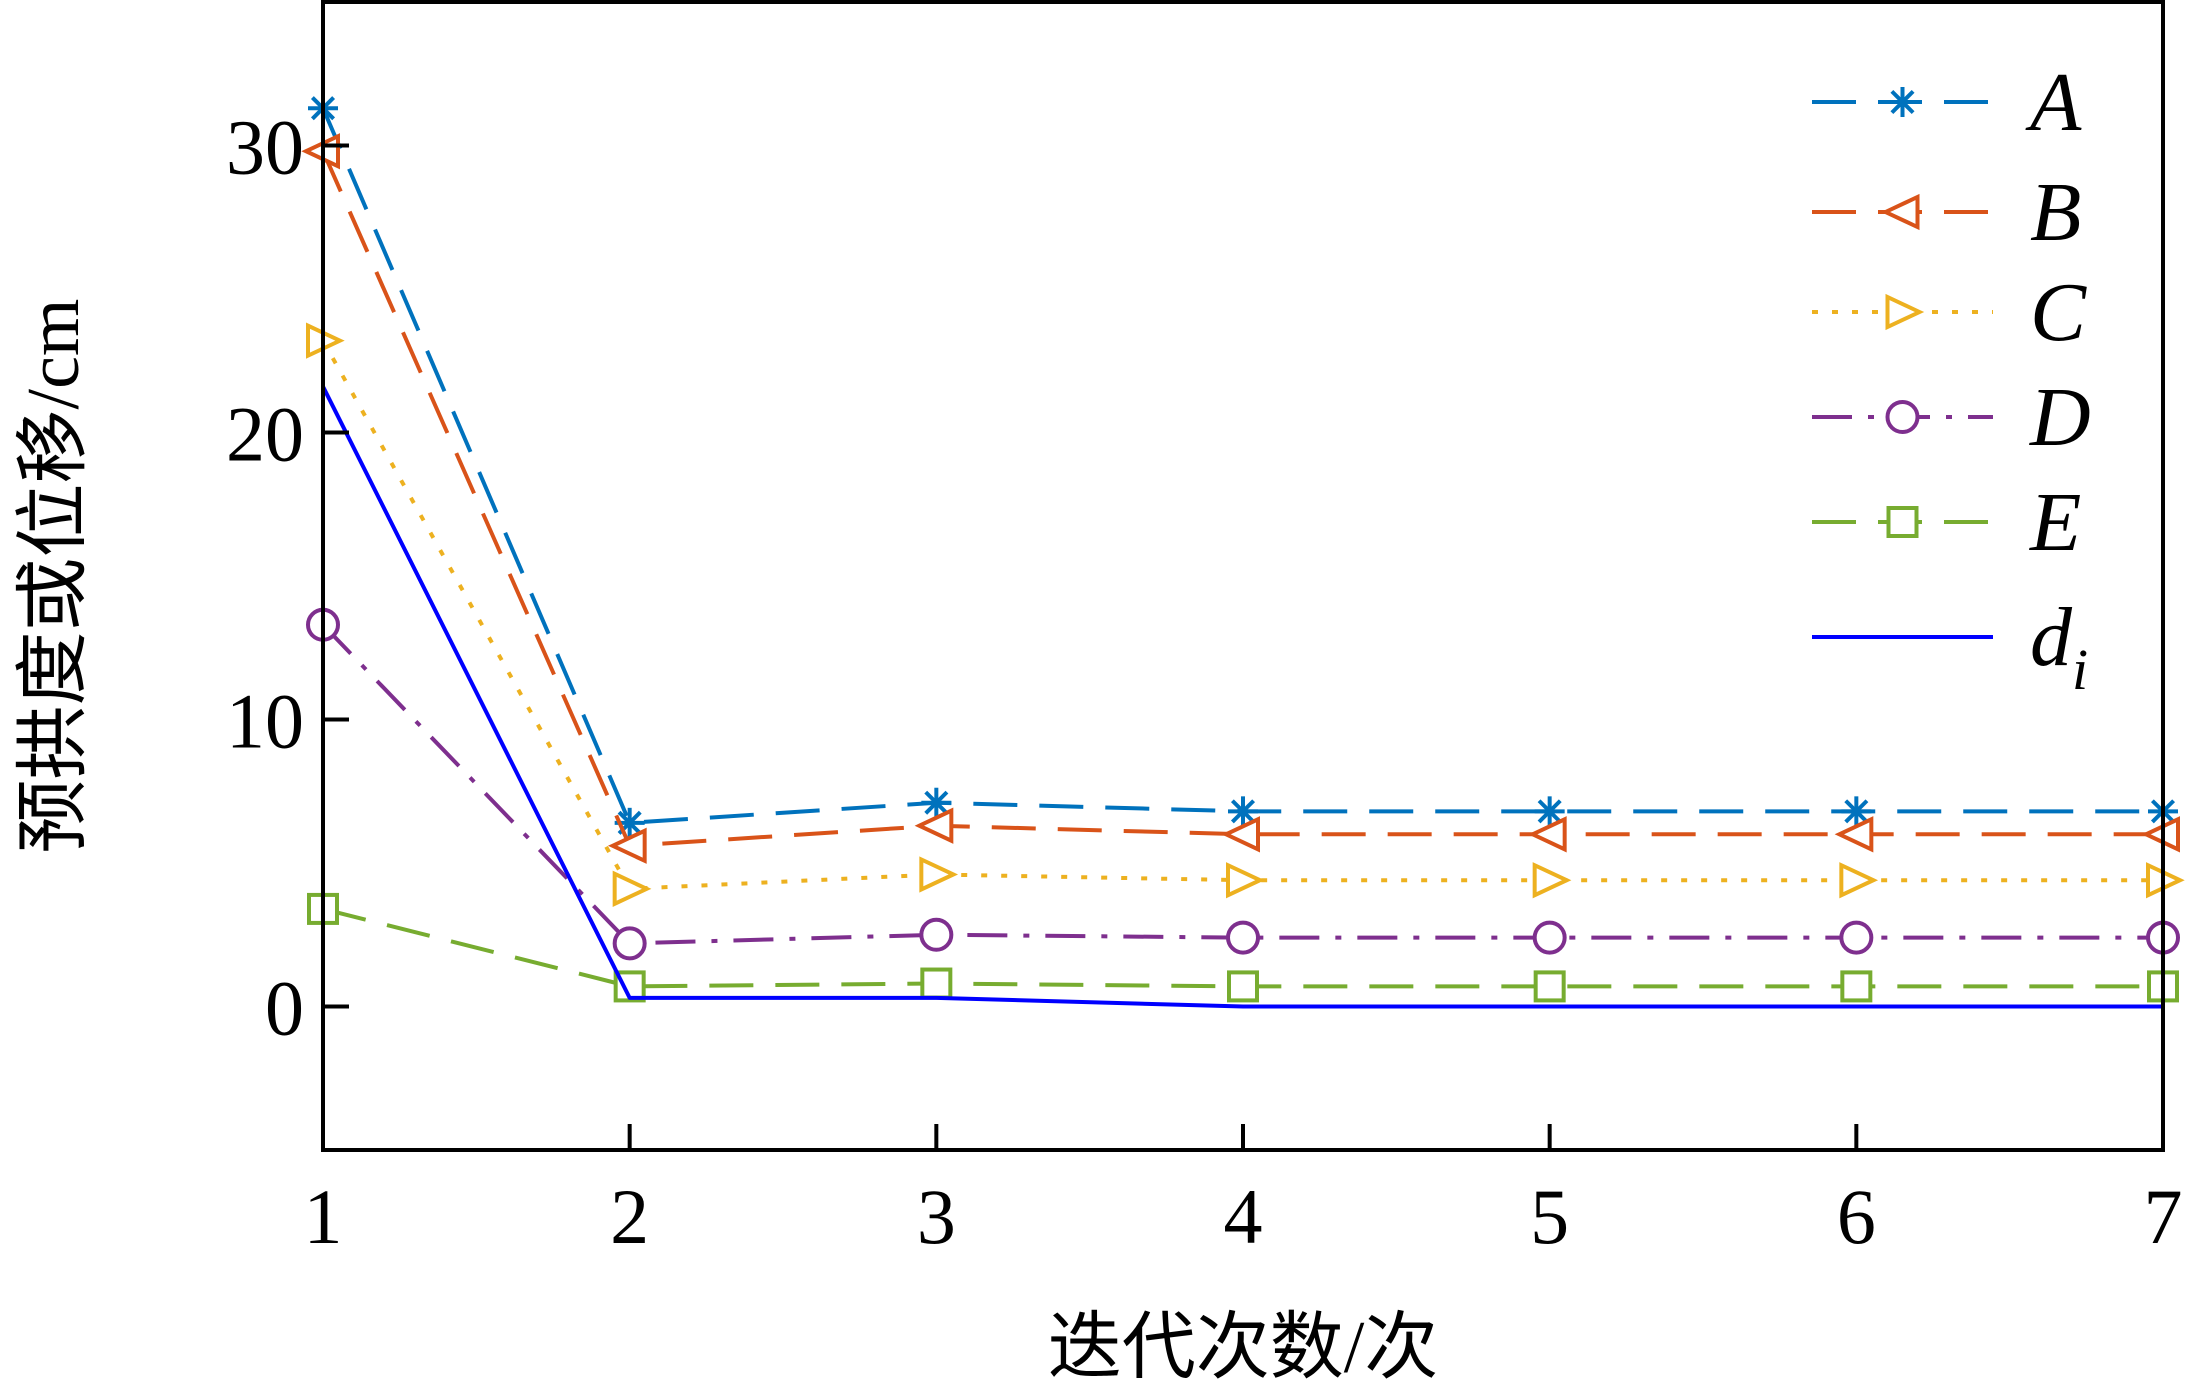 This screenshot has height=1394, width=2188. Describe the element at coordinates (2053, 102) in the screenshot. I see `legend-label: A` at that location.